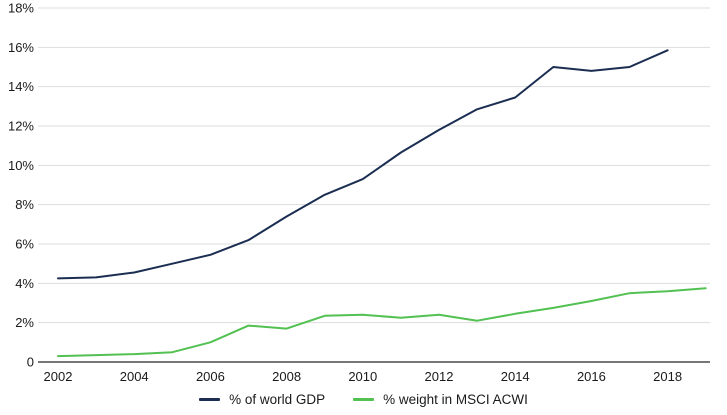  I want to click on y-tick-label: 2%, so click(24, 322).